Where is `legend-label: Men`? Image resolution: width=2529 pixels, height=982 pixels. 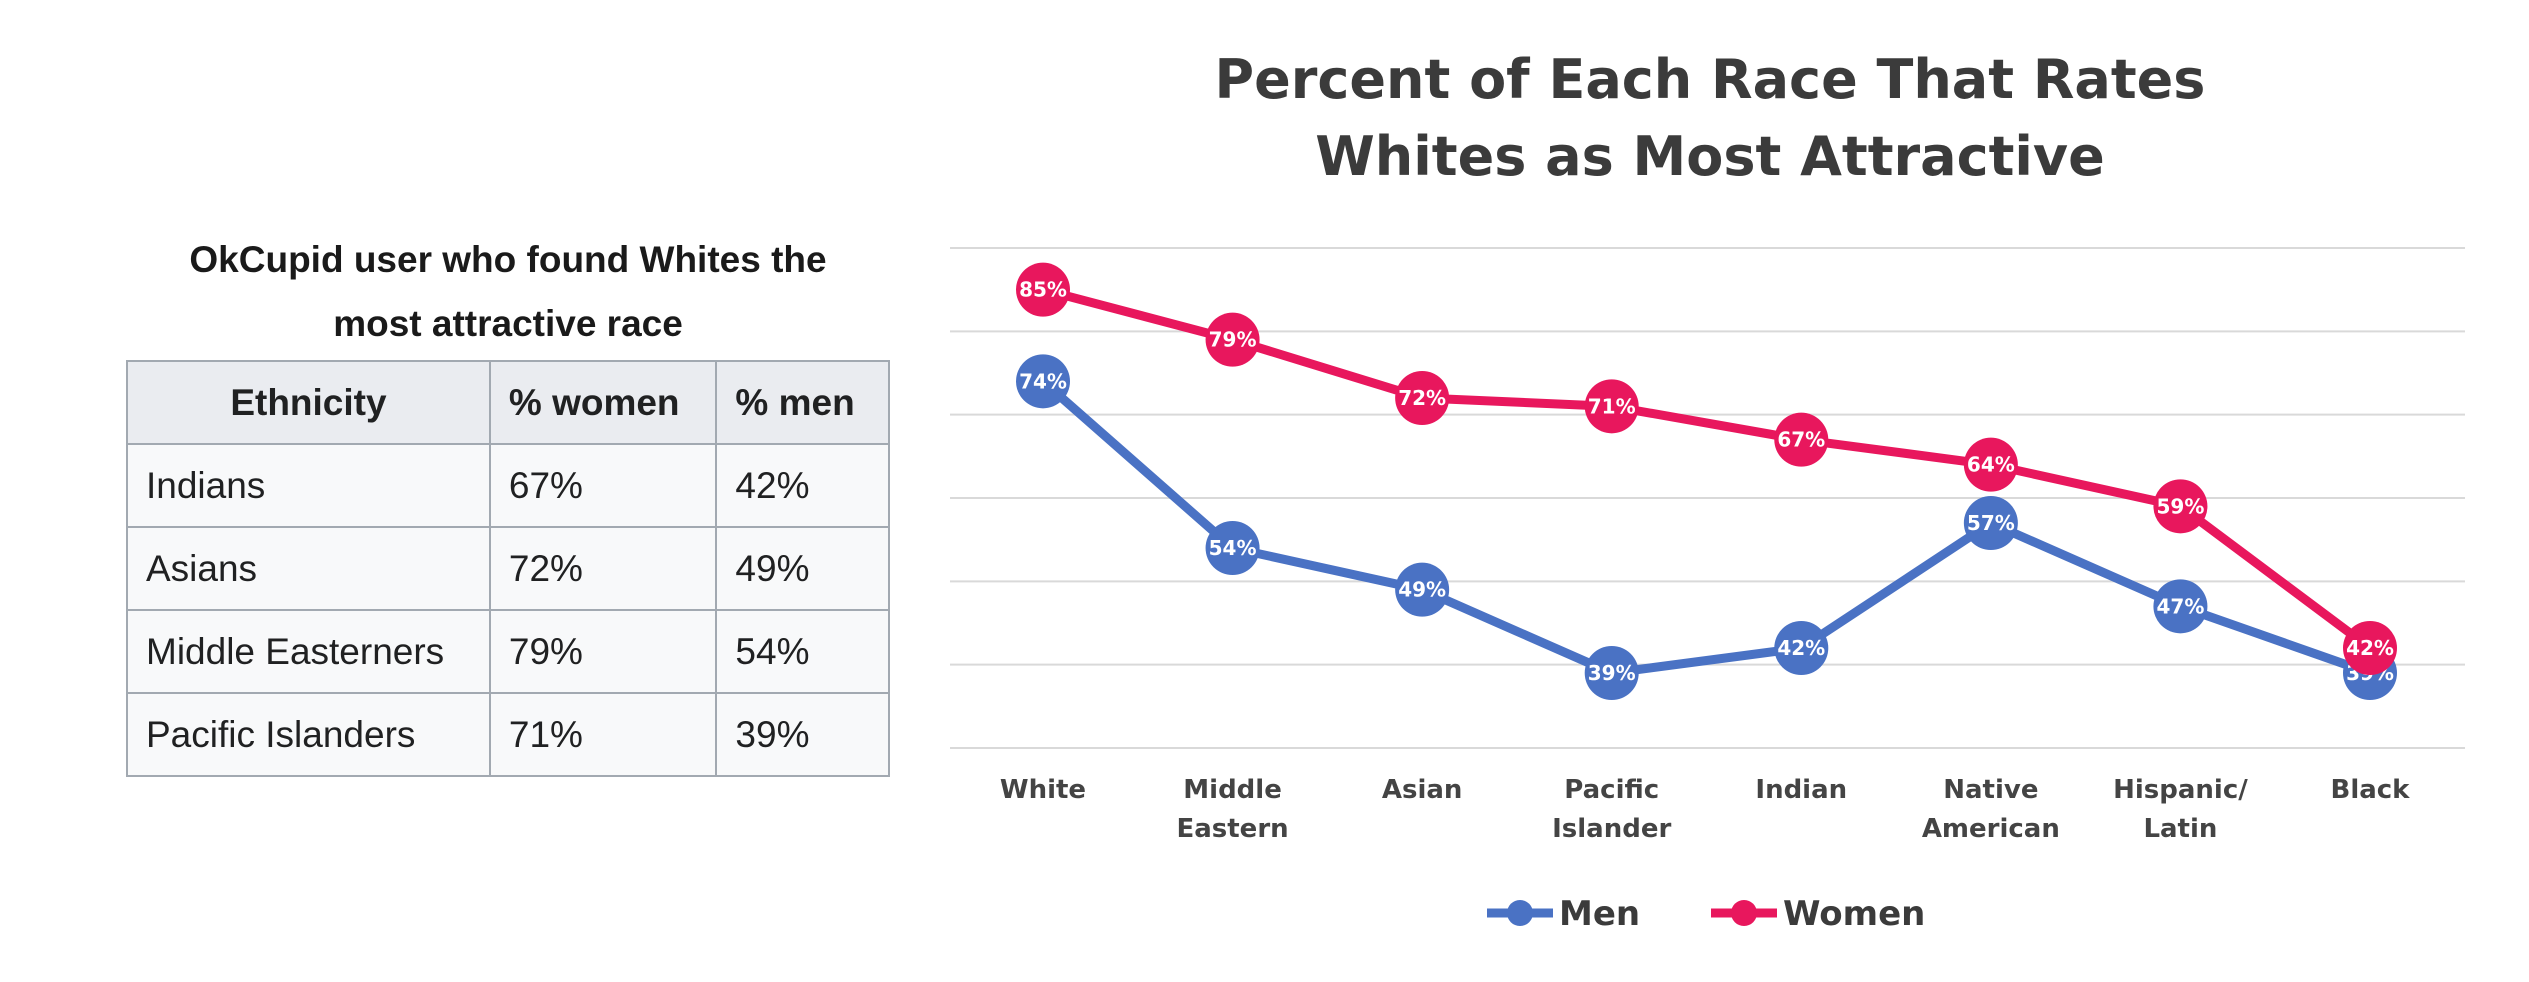 legend-label: Men is located at coordinates (1599, 914).